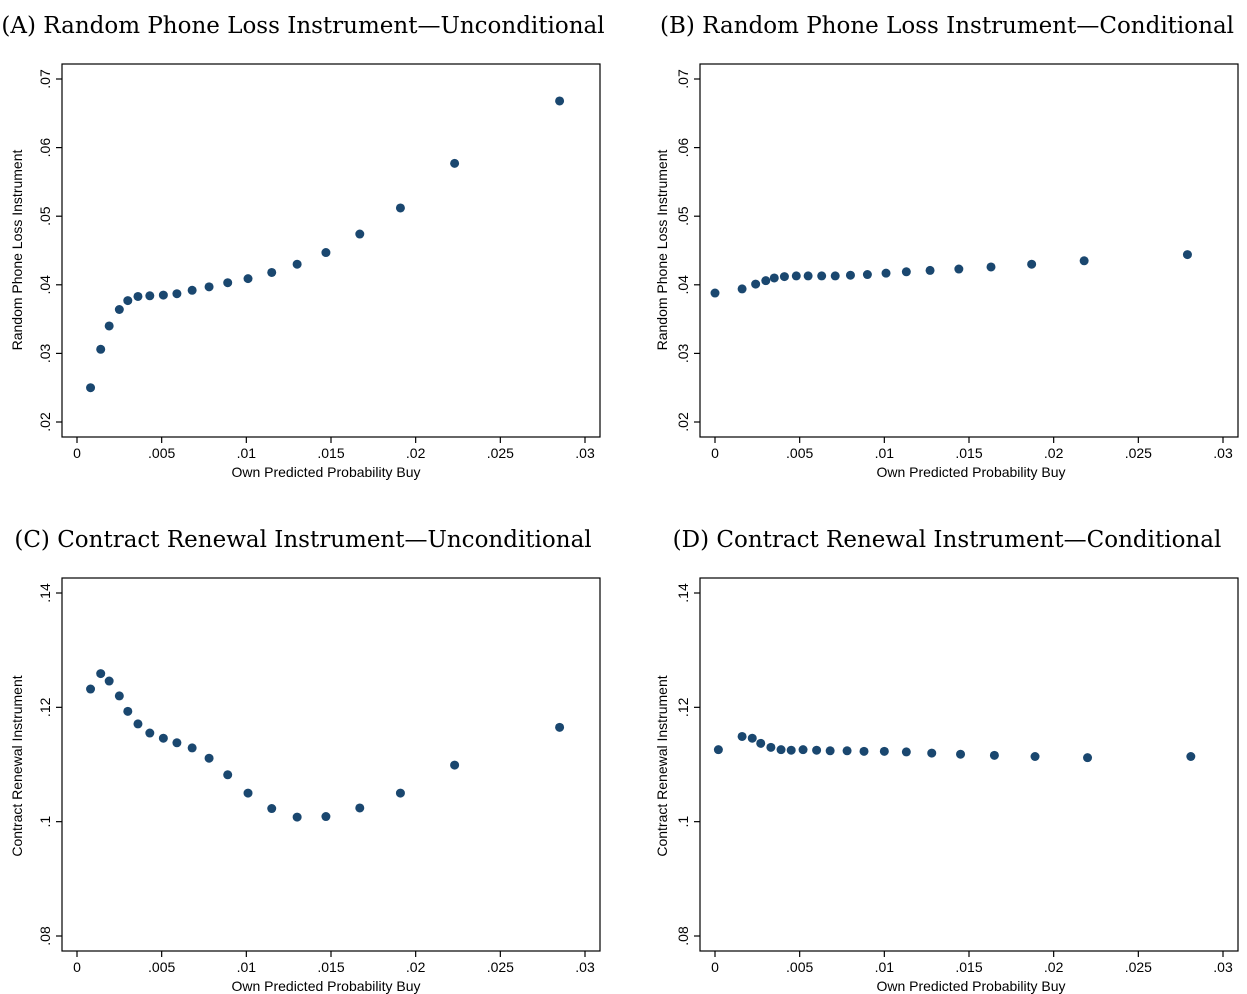  I want to click on panel-a-y-tick-label: .07, so click(45, 79).